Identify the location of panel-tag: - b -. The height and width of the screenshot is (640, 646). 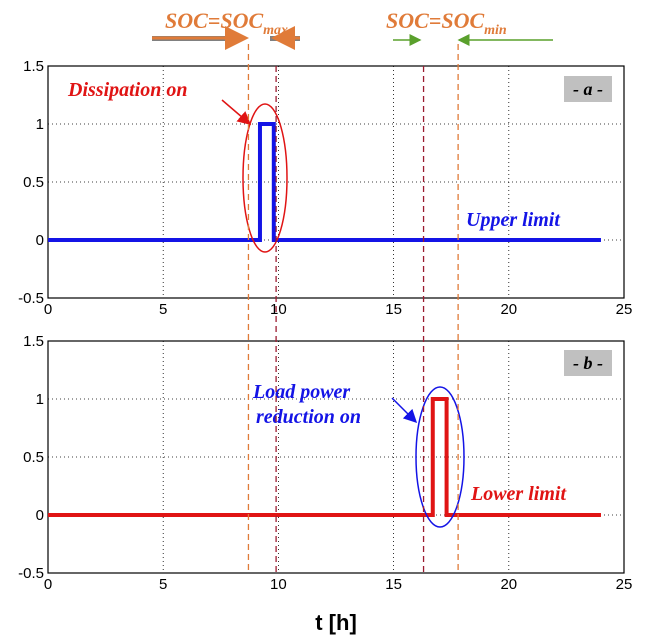
(588, 363).